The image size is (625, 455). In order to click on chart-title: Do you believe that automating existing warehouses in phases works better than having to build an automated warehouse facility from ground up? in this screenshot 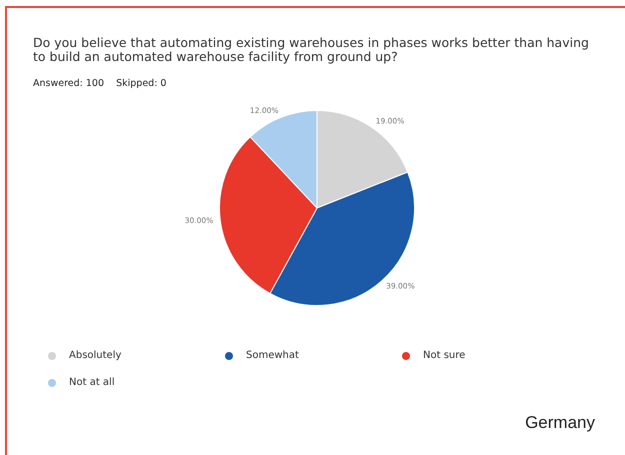, I will do `click(311, 49)`.